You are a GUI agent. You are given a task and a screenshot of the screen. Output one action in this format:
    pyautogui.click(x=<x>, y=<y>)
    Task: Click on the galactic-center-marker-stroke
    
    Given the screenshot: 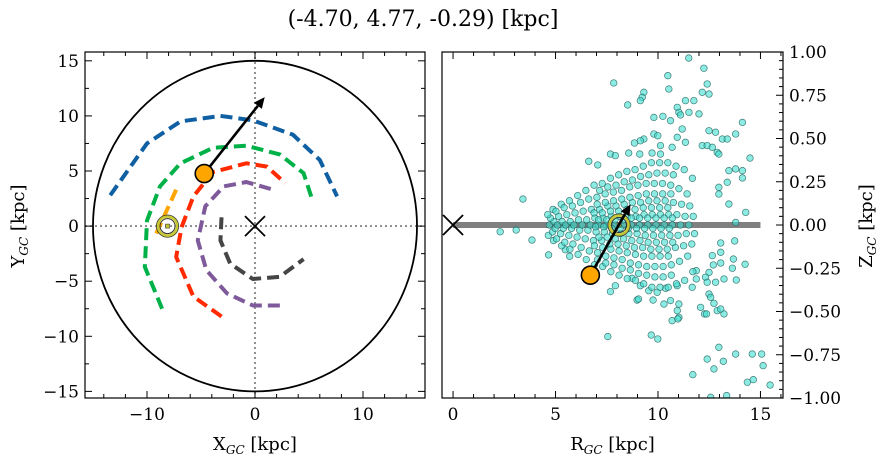 What is the action you would take?
    pyautogui.click(x=255, y=226)
    